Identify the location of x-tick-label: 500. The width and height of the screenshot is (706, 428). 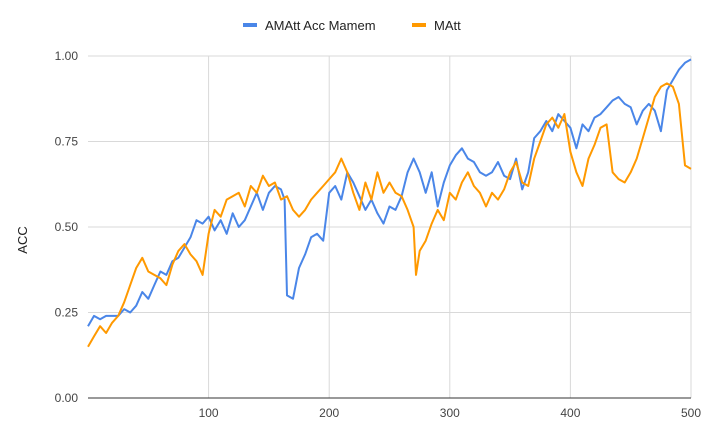
(691, 413).